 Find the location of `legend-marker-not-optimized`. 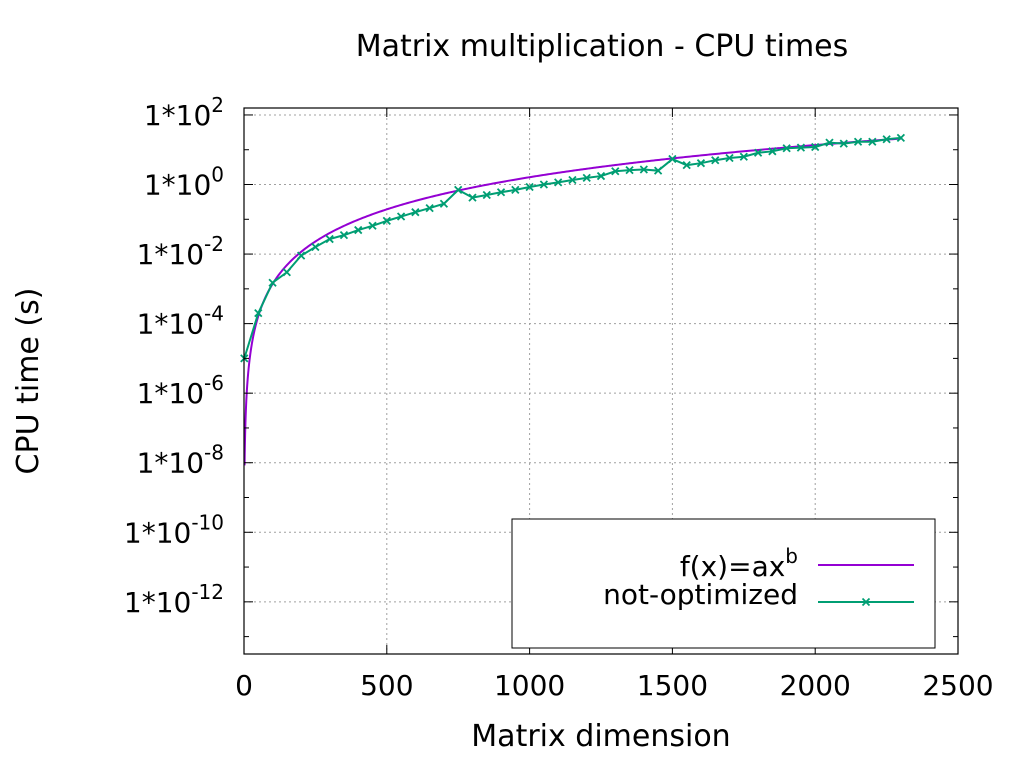

legend-marker-not-optimized is located at coordinates (866, 602).